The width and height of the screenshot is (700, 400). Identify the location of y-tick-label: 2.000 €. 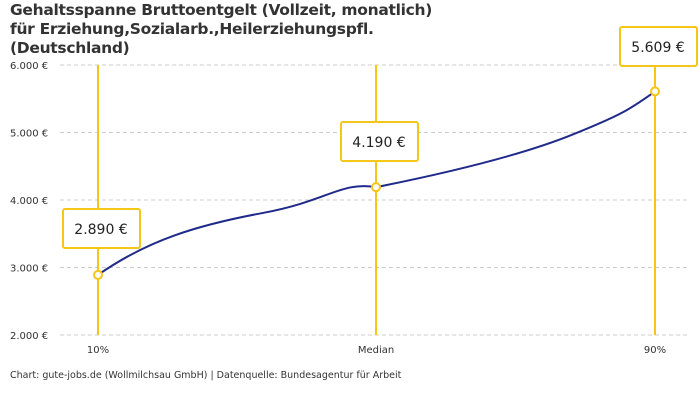
(29, 336).